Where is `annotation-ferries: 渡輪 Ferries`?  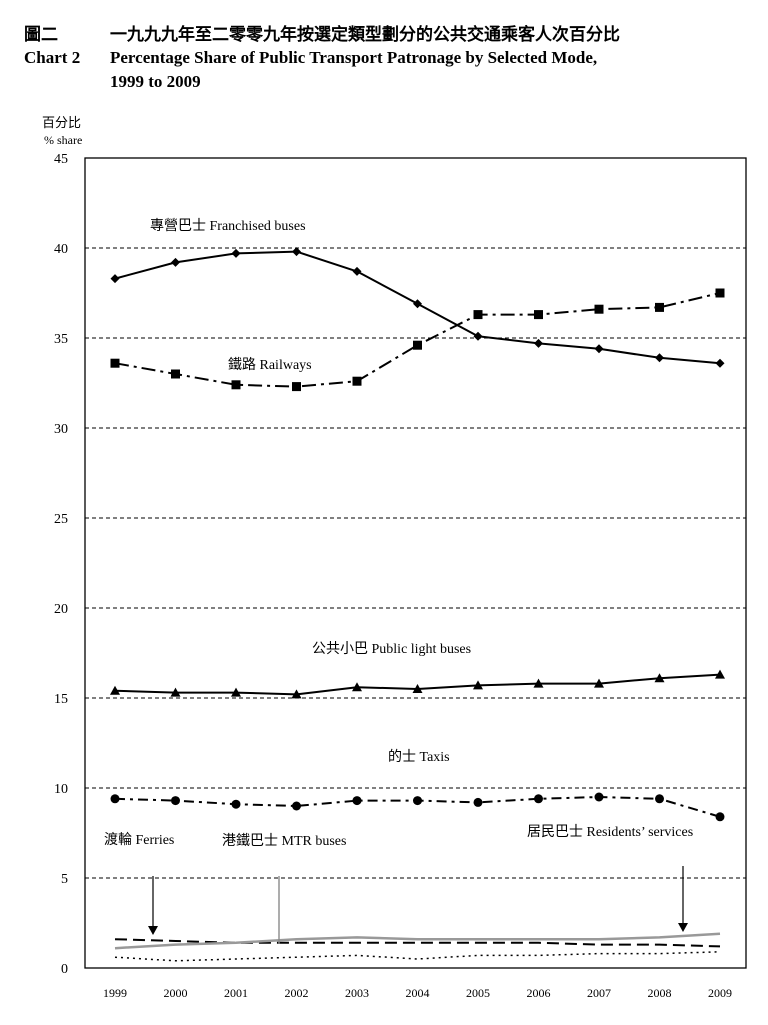
annotation-ferries: 渡輪 Ferries is located at coordinates (139, 839).